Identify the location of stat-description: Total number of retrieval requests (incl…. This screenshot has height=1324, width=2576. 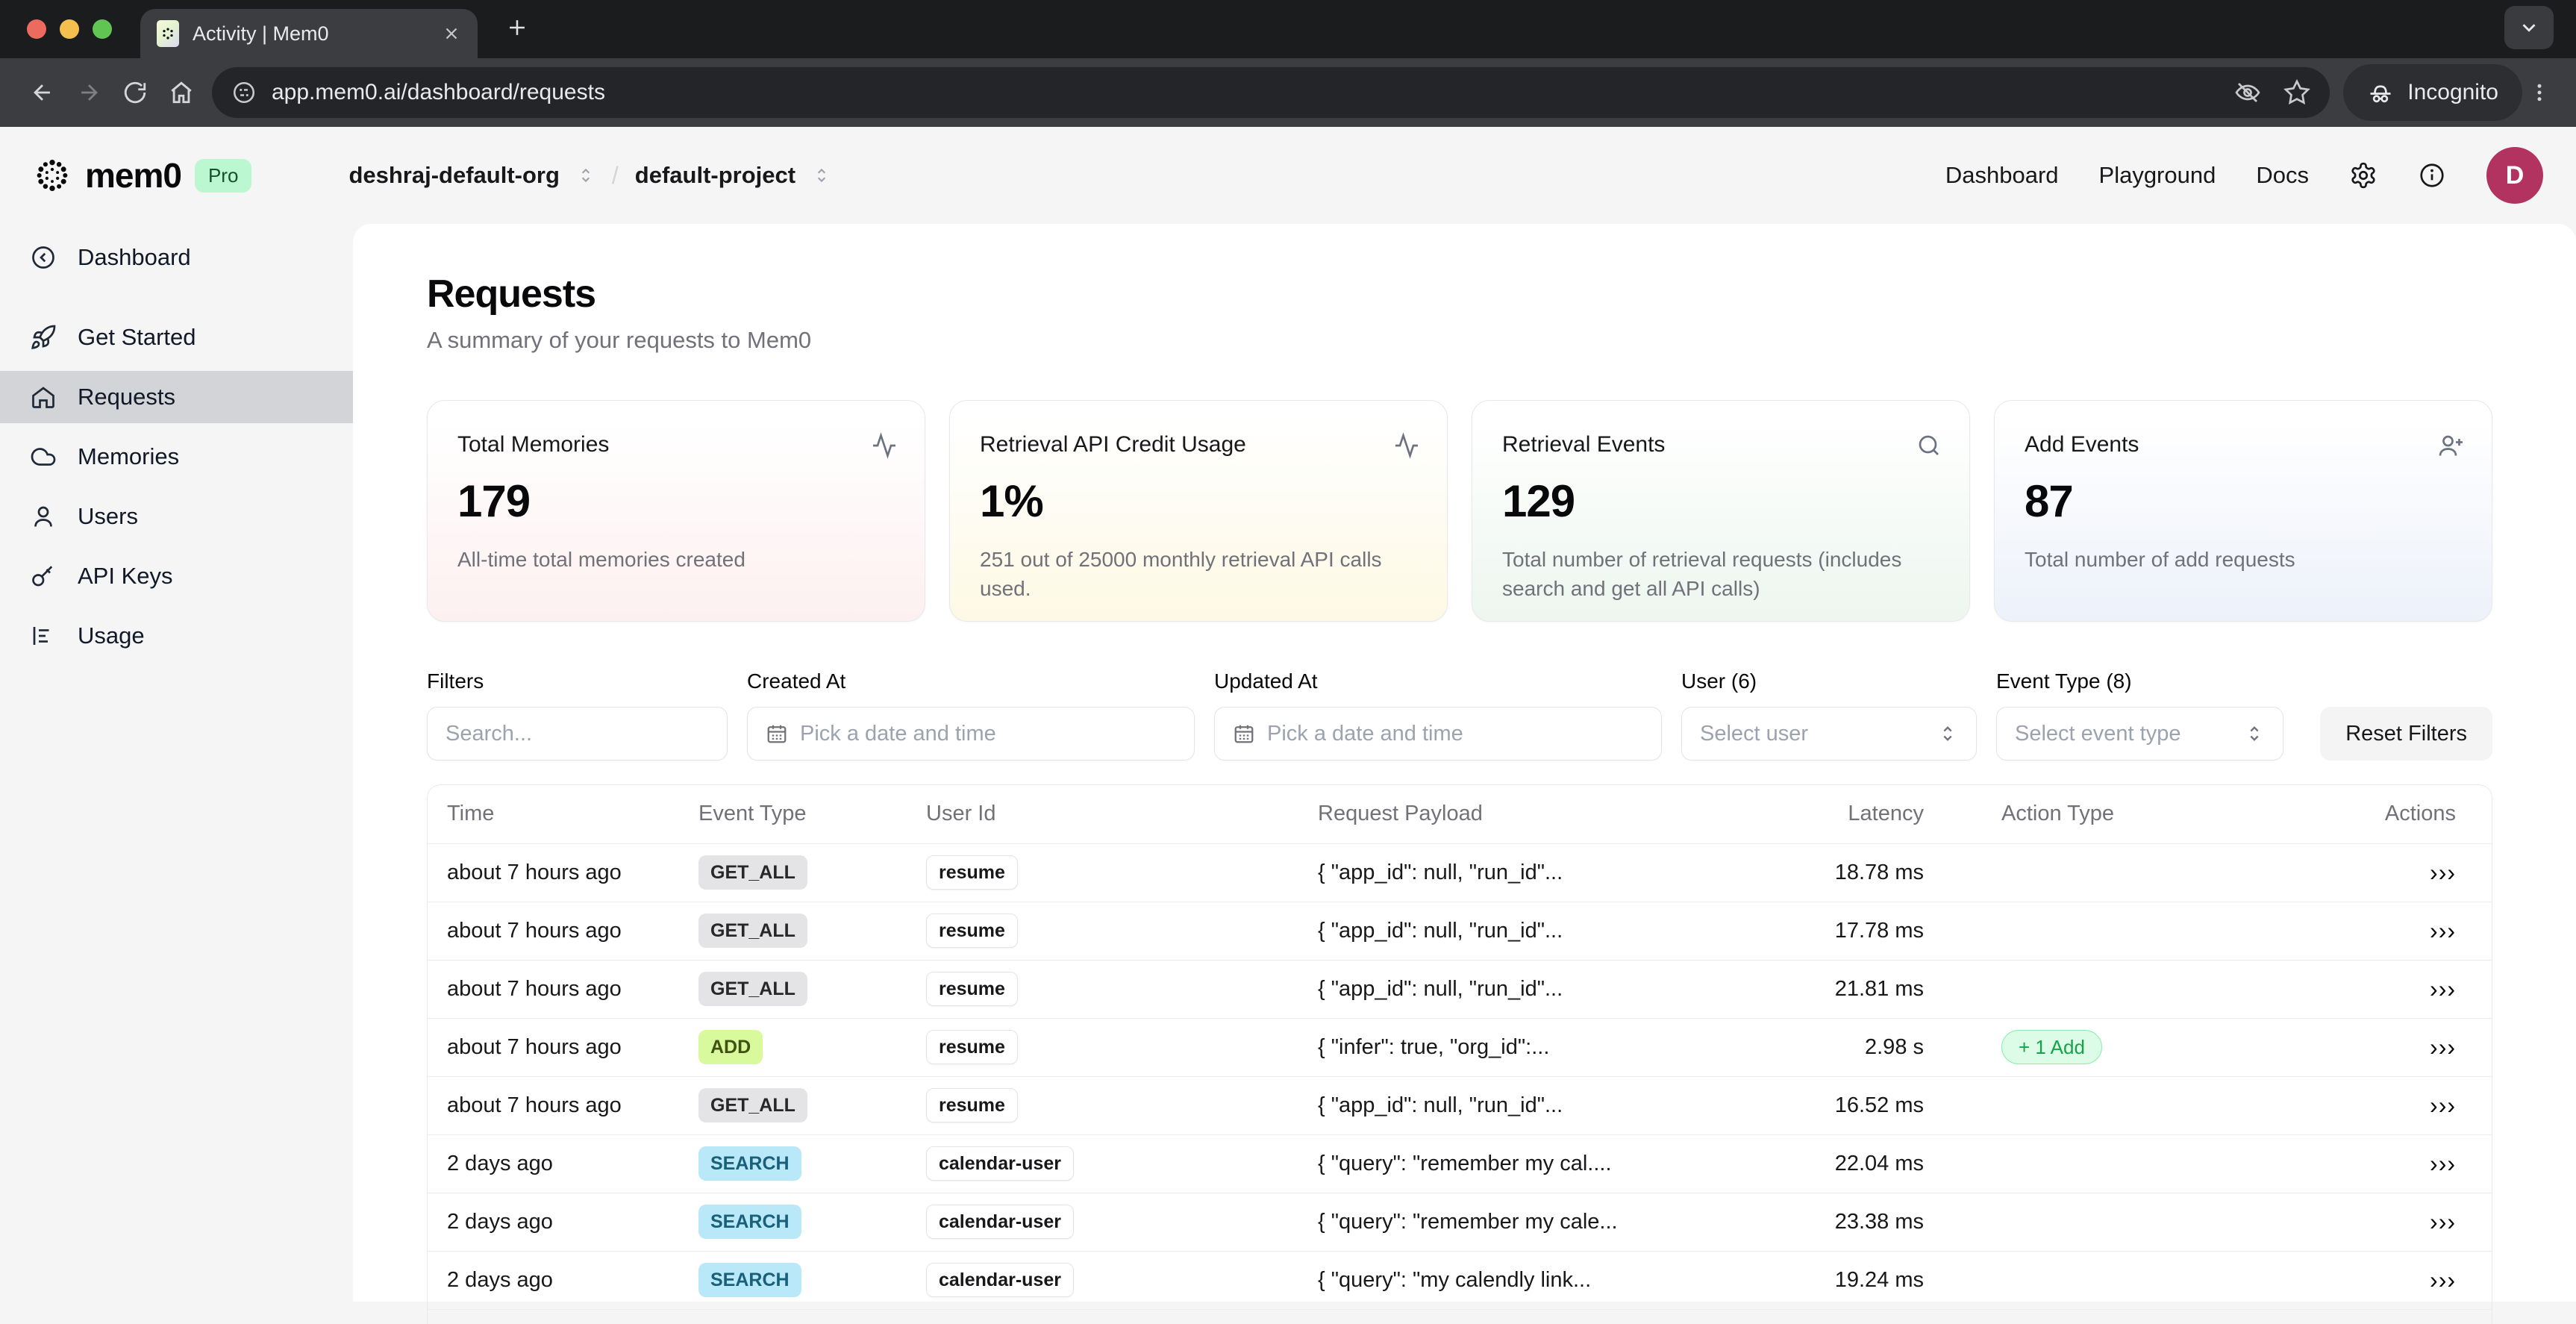
(1707, 574).